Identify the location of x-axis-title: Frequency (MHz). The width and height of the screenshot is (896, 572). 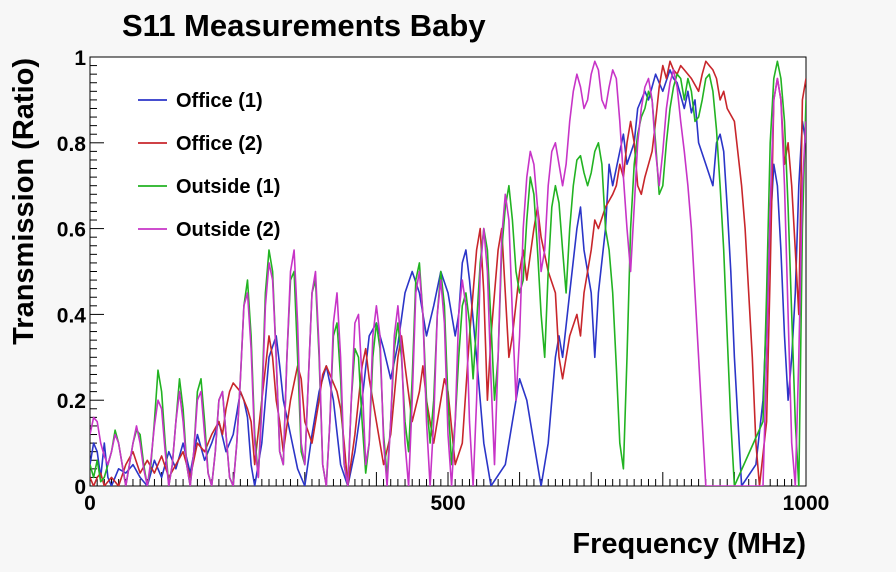
(689, 544).